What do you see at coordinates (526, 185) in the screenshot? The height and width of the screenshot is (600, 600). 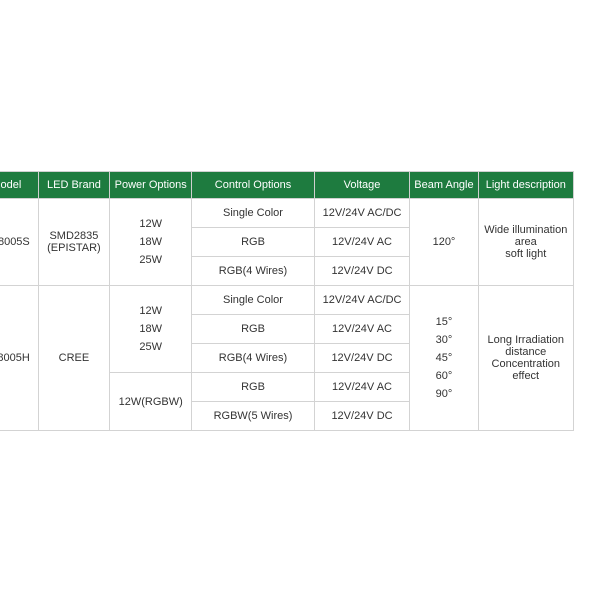 I see `header-light-description: Light description` at bounding box center [526, 185].